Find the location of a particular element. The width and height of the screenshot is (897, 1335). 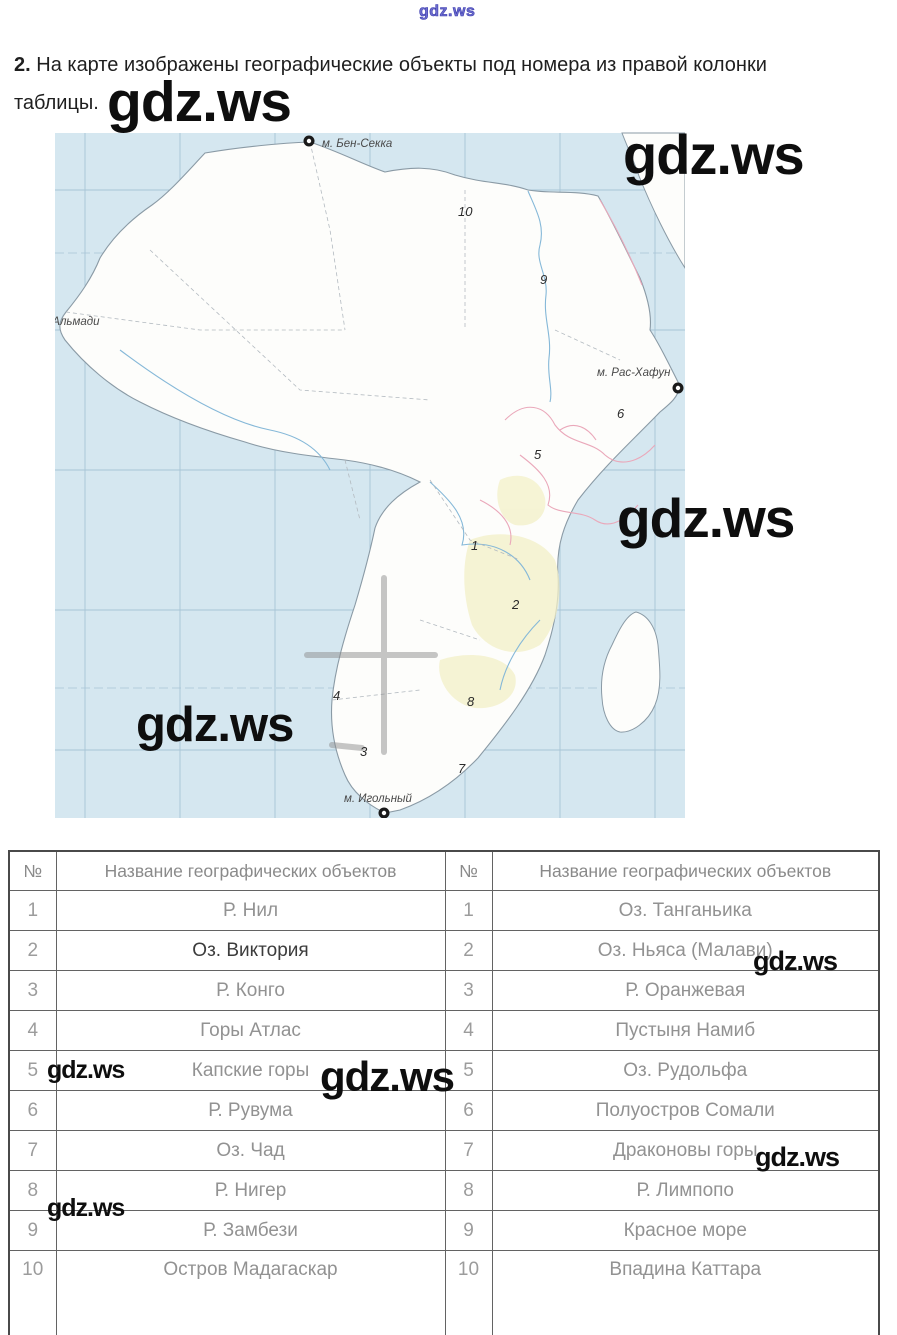

watermark-map-mid-right: gdz.ws is located at coordinates (706, 518).